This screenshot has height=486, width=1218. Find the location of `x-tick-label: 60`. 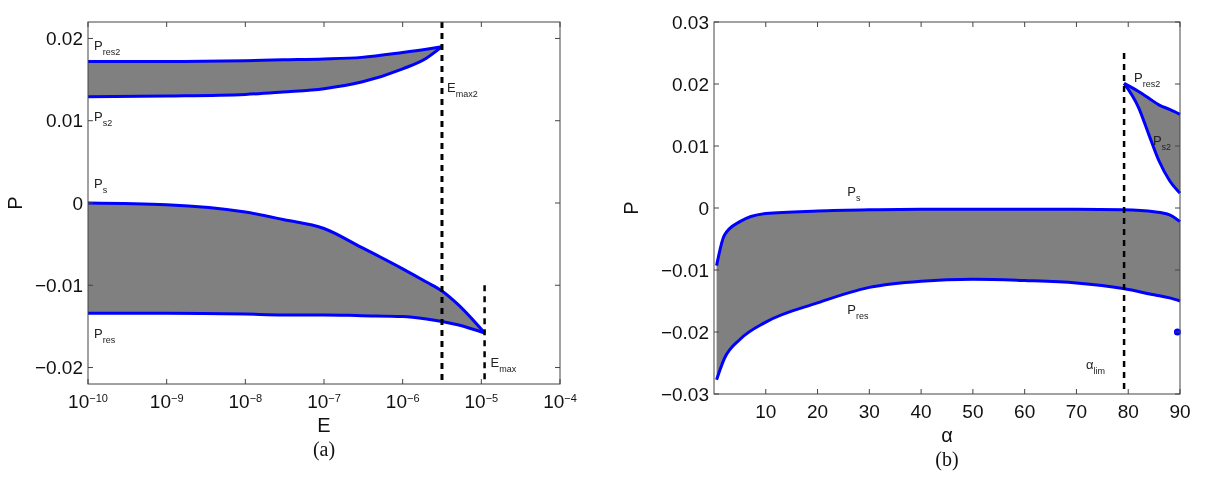

x-tick-label: 60 is located at coordinates (1025, 411).